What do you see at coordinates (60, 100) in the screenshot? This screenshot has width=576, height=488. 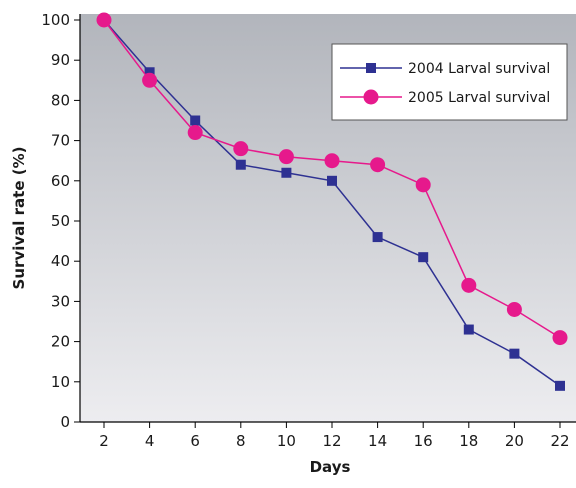 I see `y-tick-label: 80` at bounding box center [60, 100].